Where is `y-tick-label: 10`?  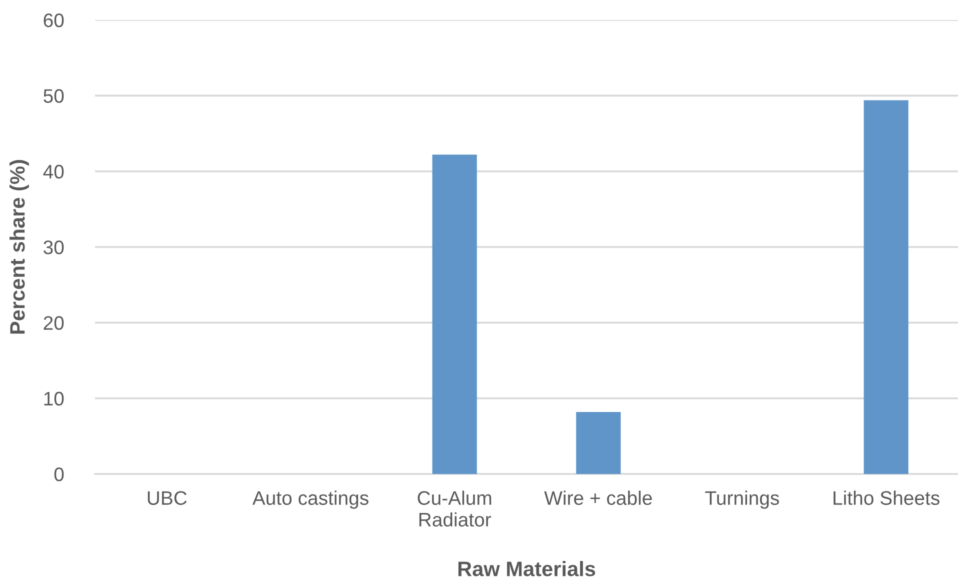 y-tick-label: 10 is located at coordinates (54, 399).